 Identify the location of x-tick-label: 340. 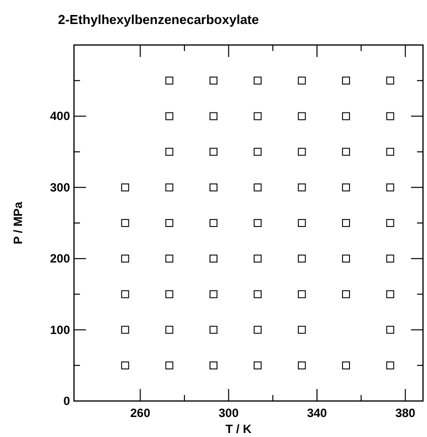
(317, 413).